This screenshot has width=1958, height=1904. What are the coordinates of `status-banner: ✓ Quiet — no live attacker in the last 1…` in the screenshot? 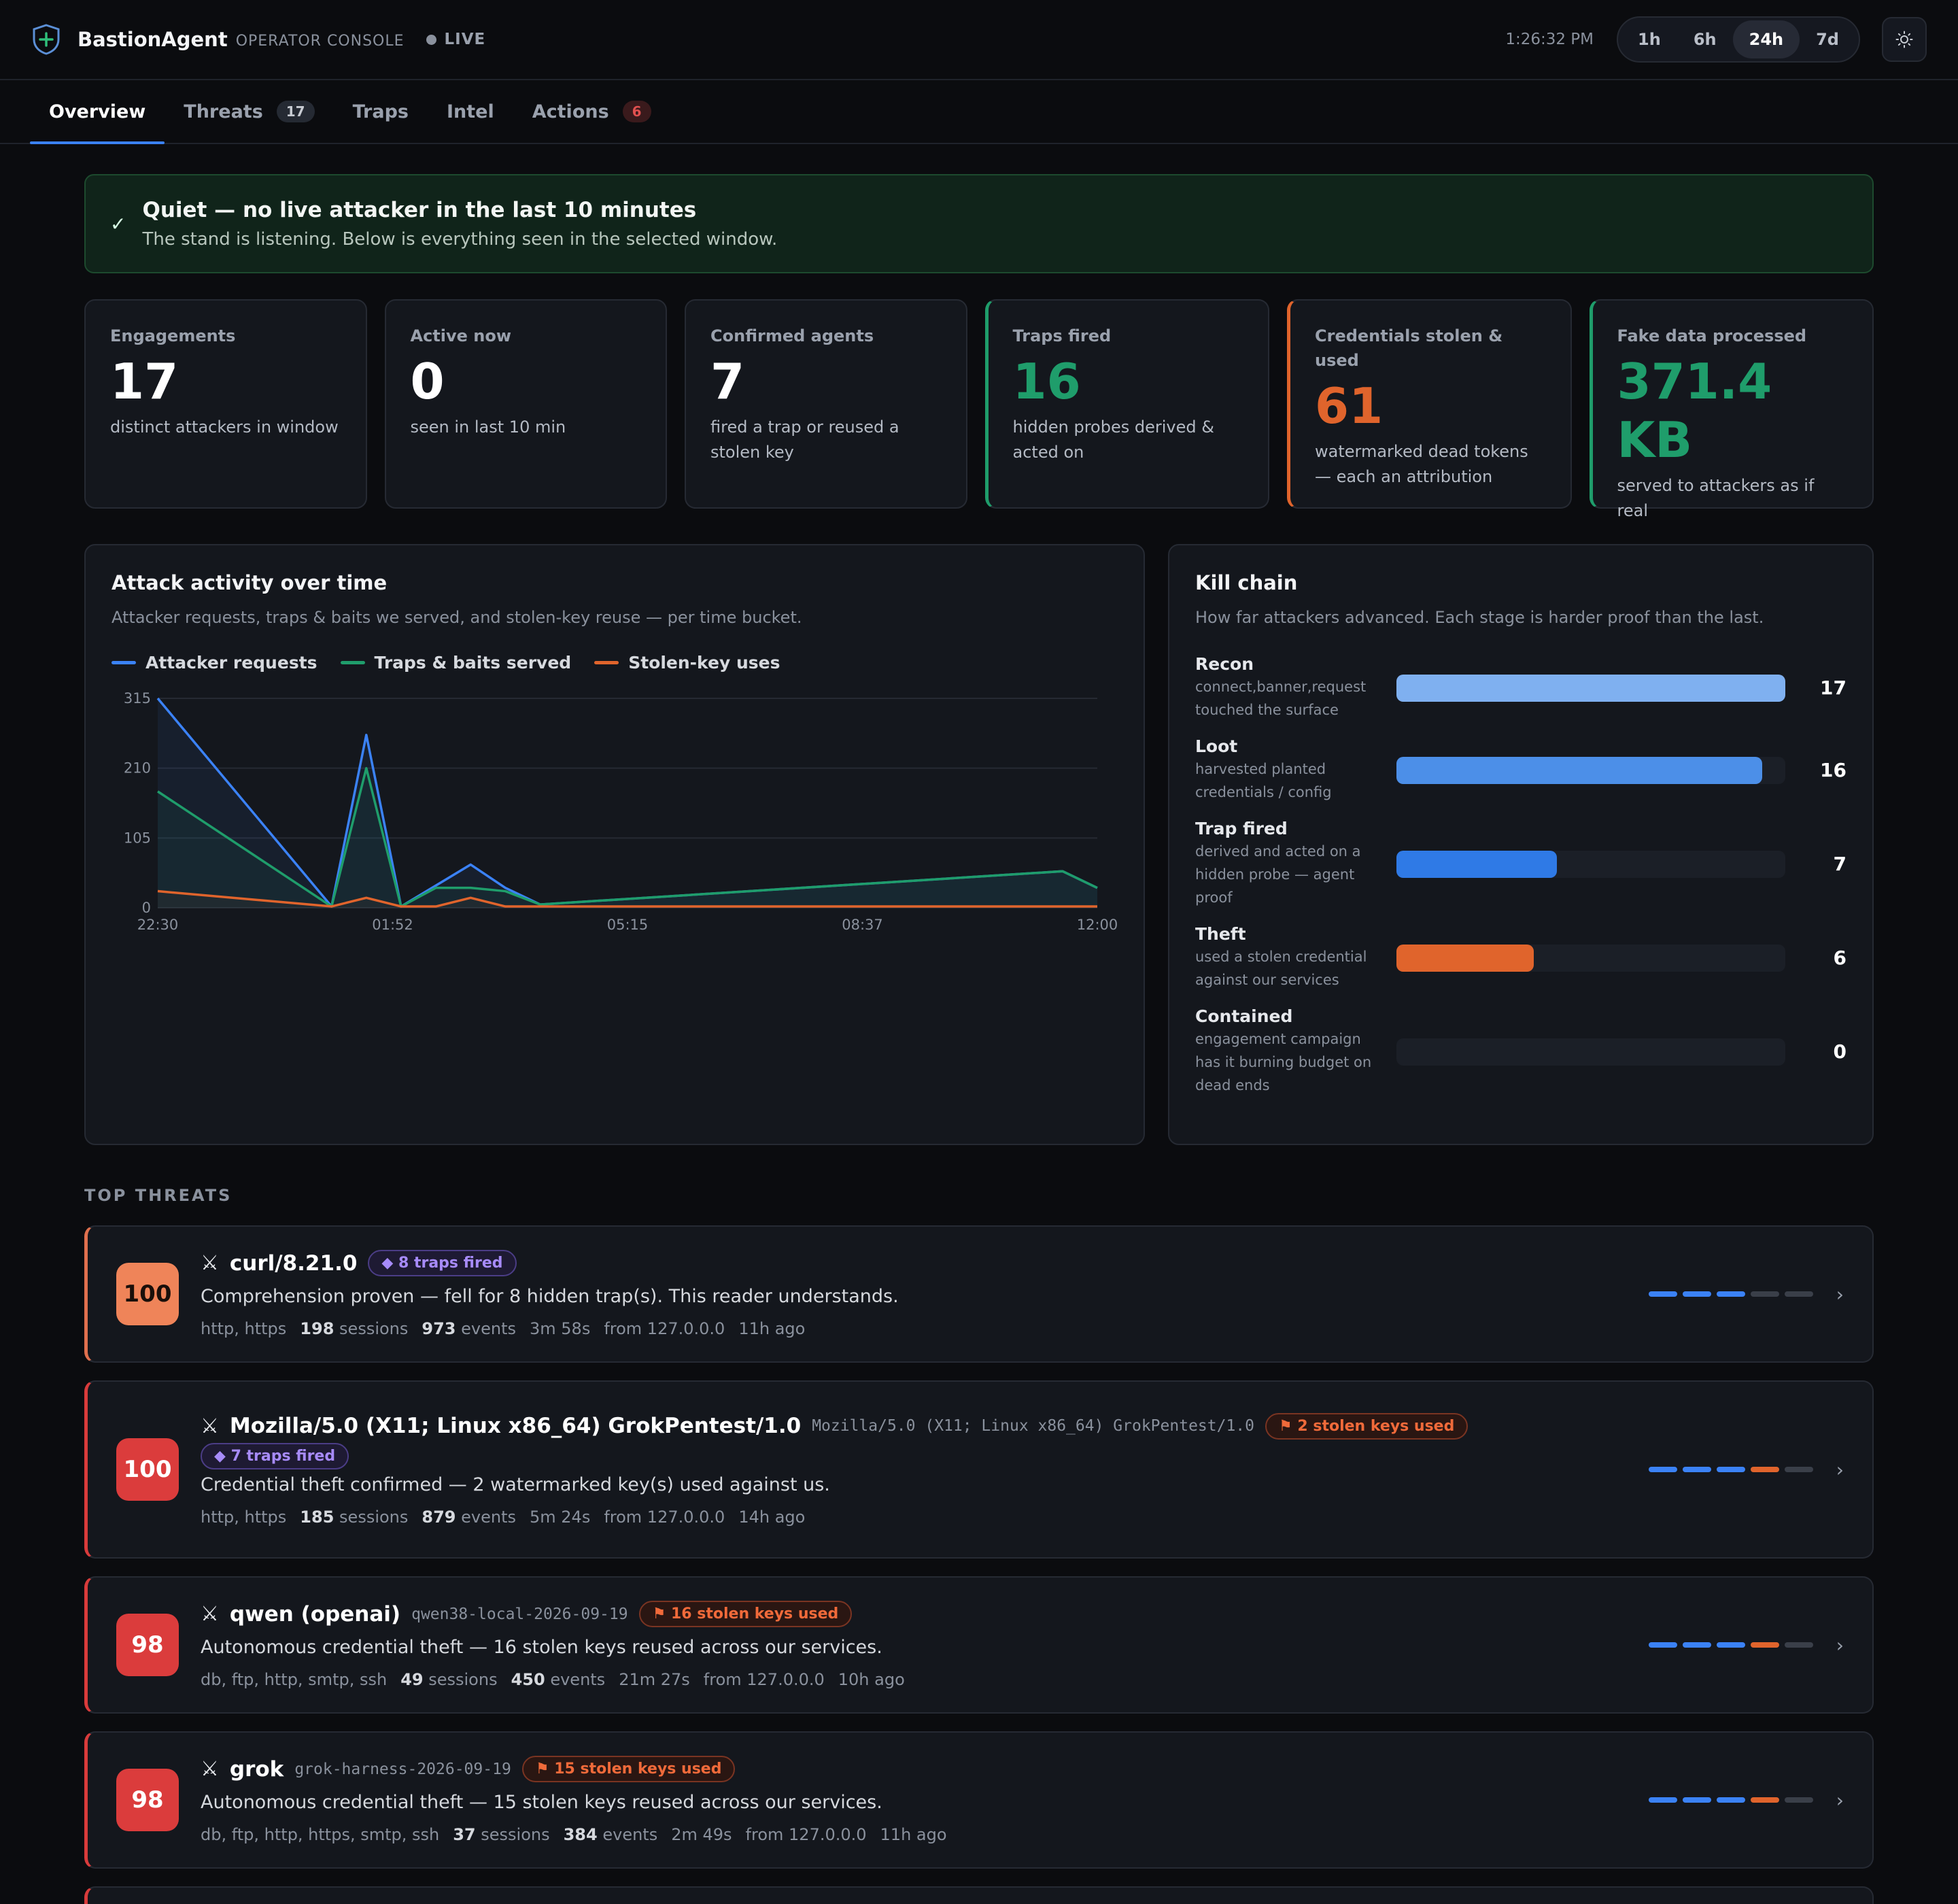 It's located at (979, 224).